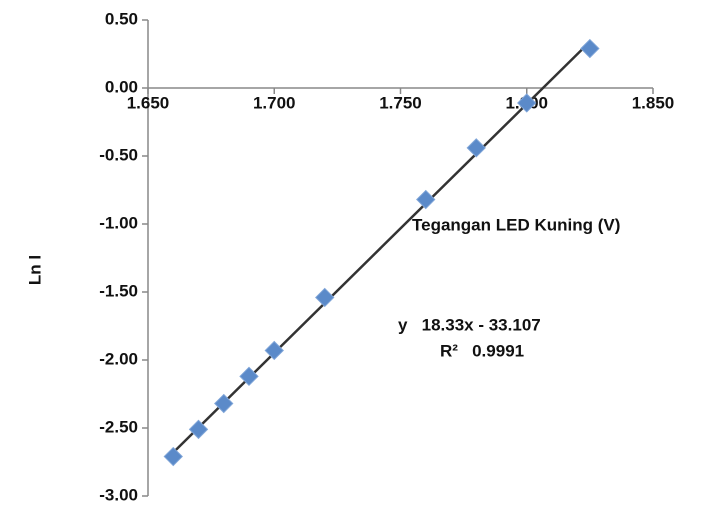 The height and width of the screenshot is (511, 704). What do you see at coordinates (121, 86) in the screenshot?
I see `y-tick-label: 0.00` at bounding box center [121, 86].